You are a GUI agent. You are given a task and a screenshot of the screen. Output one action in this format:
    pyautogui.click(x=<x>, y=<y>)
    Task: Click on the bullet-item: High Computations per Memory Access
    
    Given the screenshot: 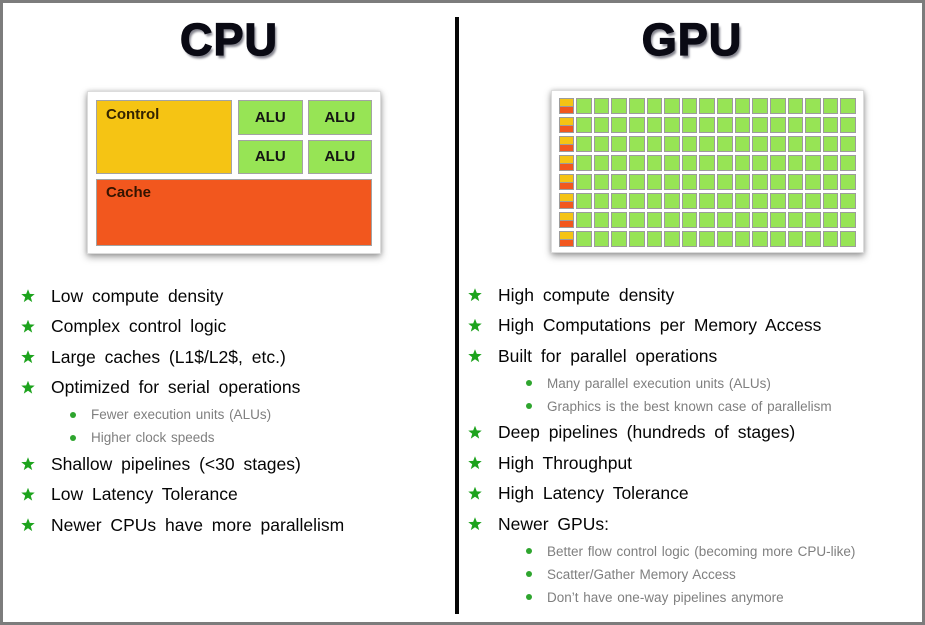 What is the action you would take?
    pyautogui.click(x=690, y=326)
    